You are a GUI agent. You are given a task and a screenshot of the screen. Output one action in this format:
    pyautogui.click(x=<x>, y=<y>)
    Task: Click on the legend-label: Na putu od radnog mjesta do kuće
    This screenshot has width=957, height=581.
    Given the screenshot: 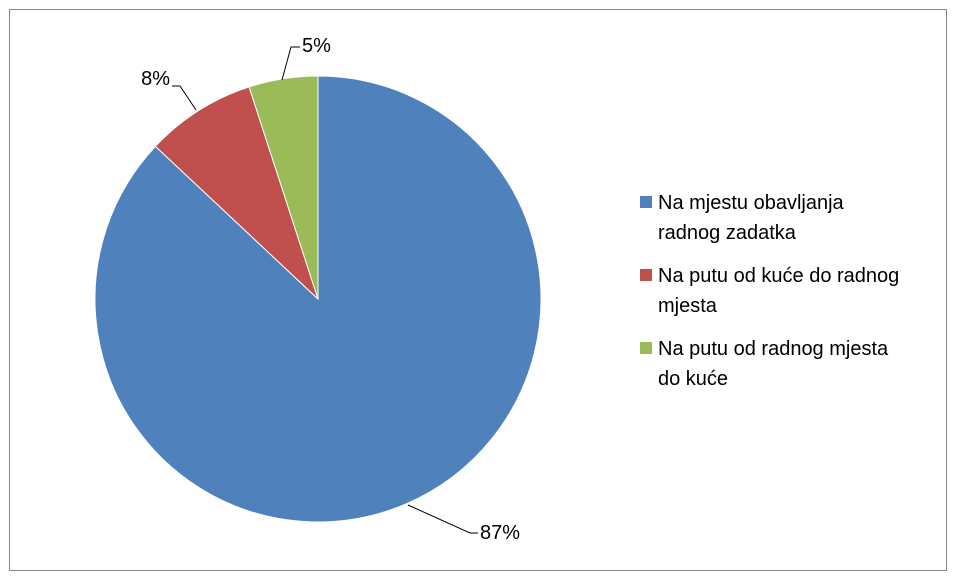 What is the action you would take?
    pyautogui.click(x=773, y=364)
    